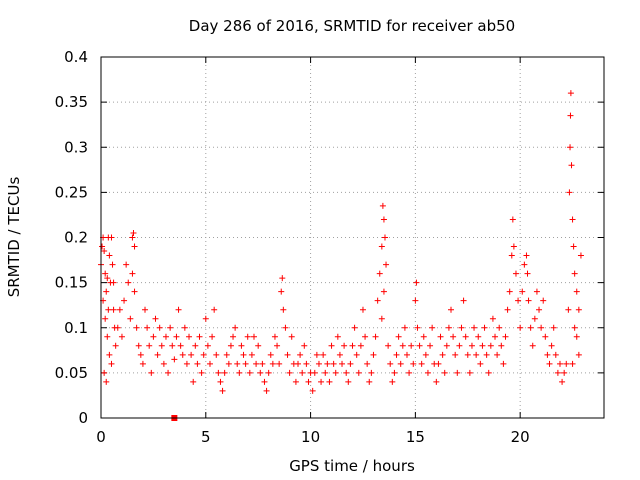 The height and width of the screenshot is (480, 640). What do you see at coordinates (14, 237) in the screenshot?
I see `y-axis-label: SRMTID / TECUs` at bounding box center [14, 237].